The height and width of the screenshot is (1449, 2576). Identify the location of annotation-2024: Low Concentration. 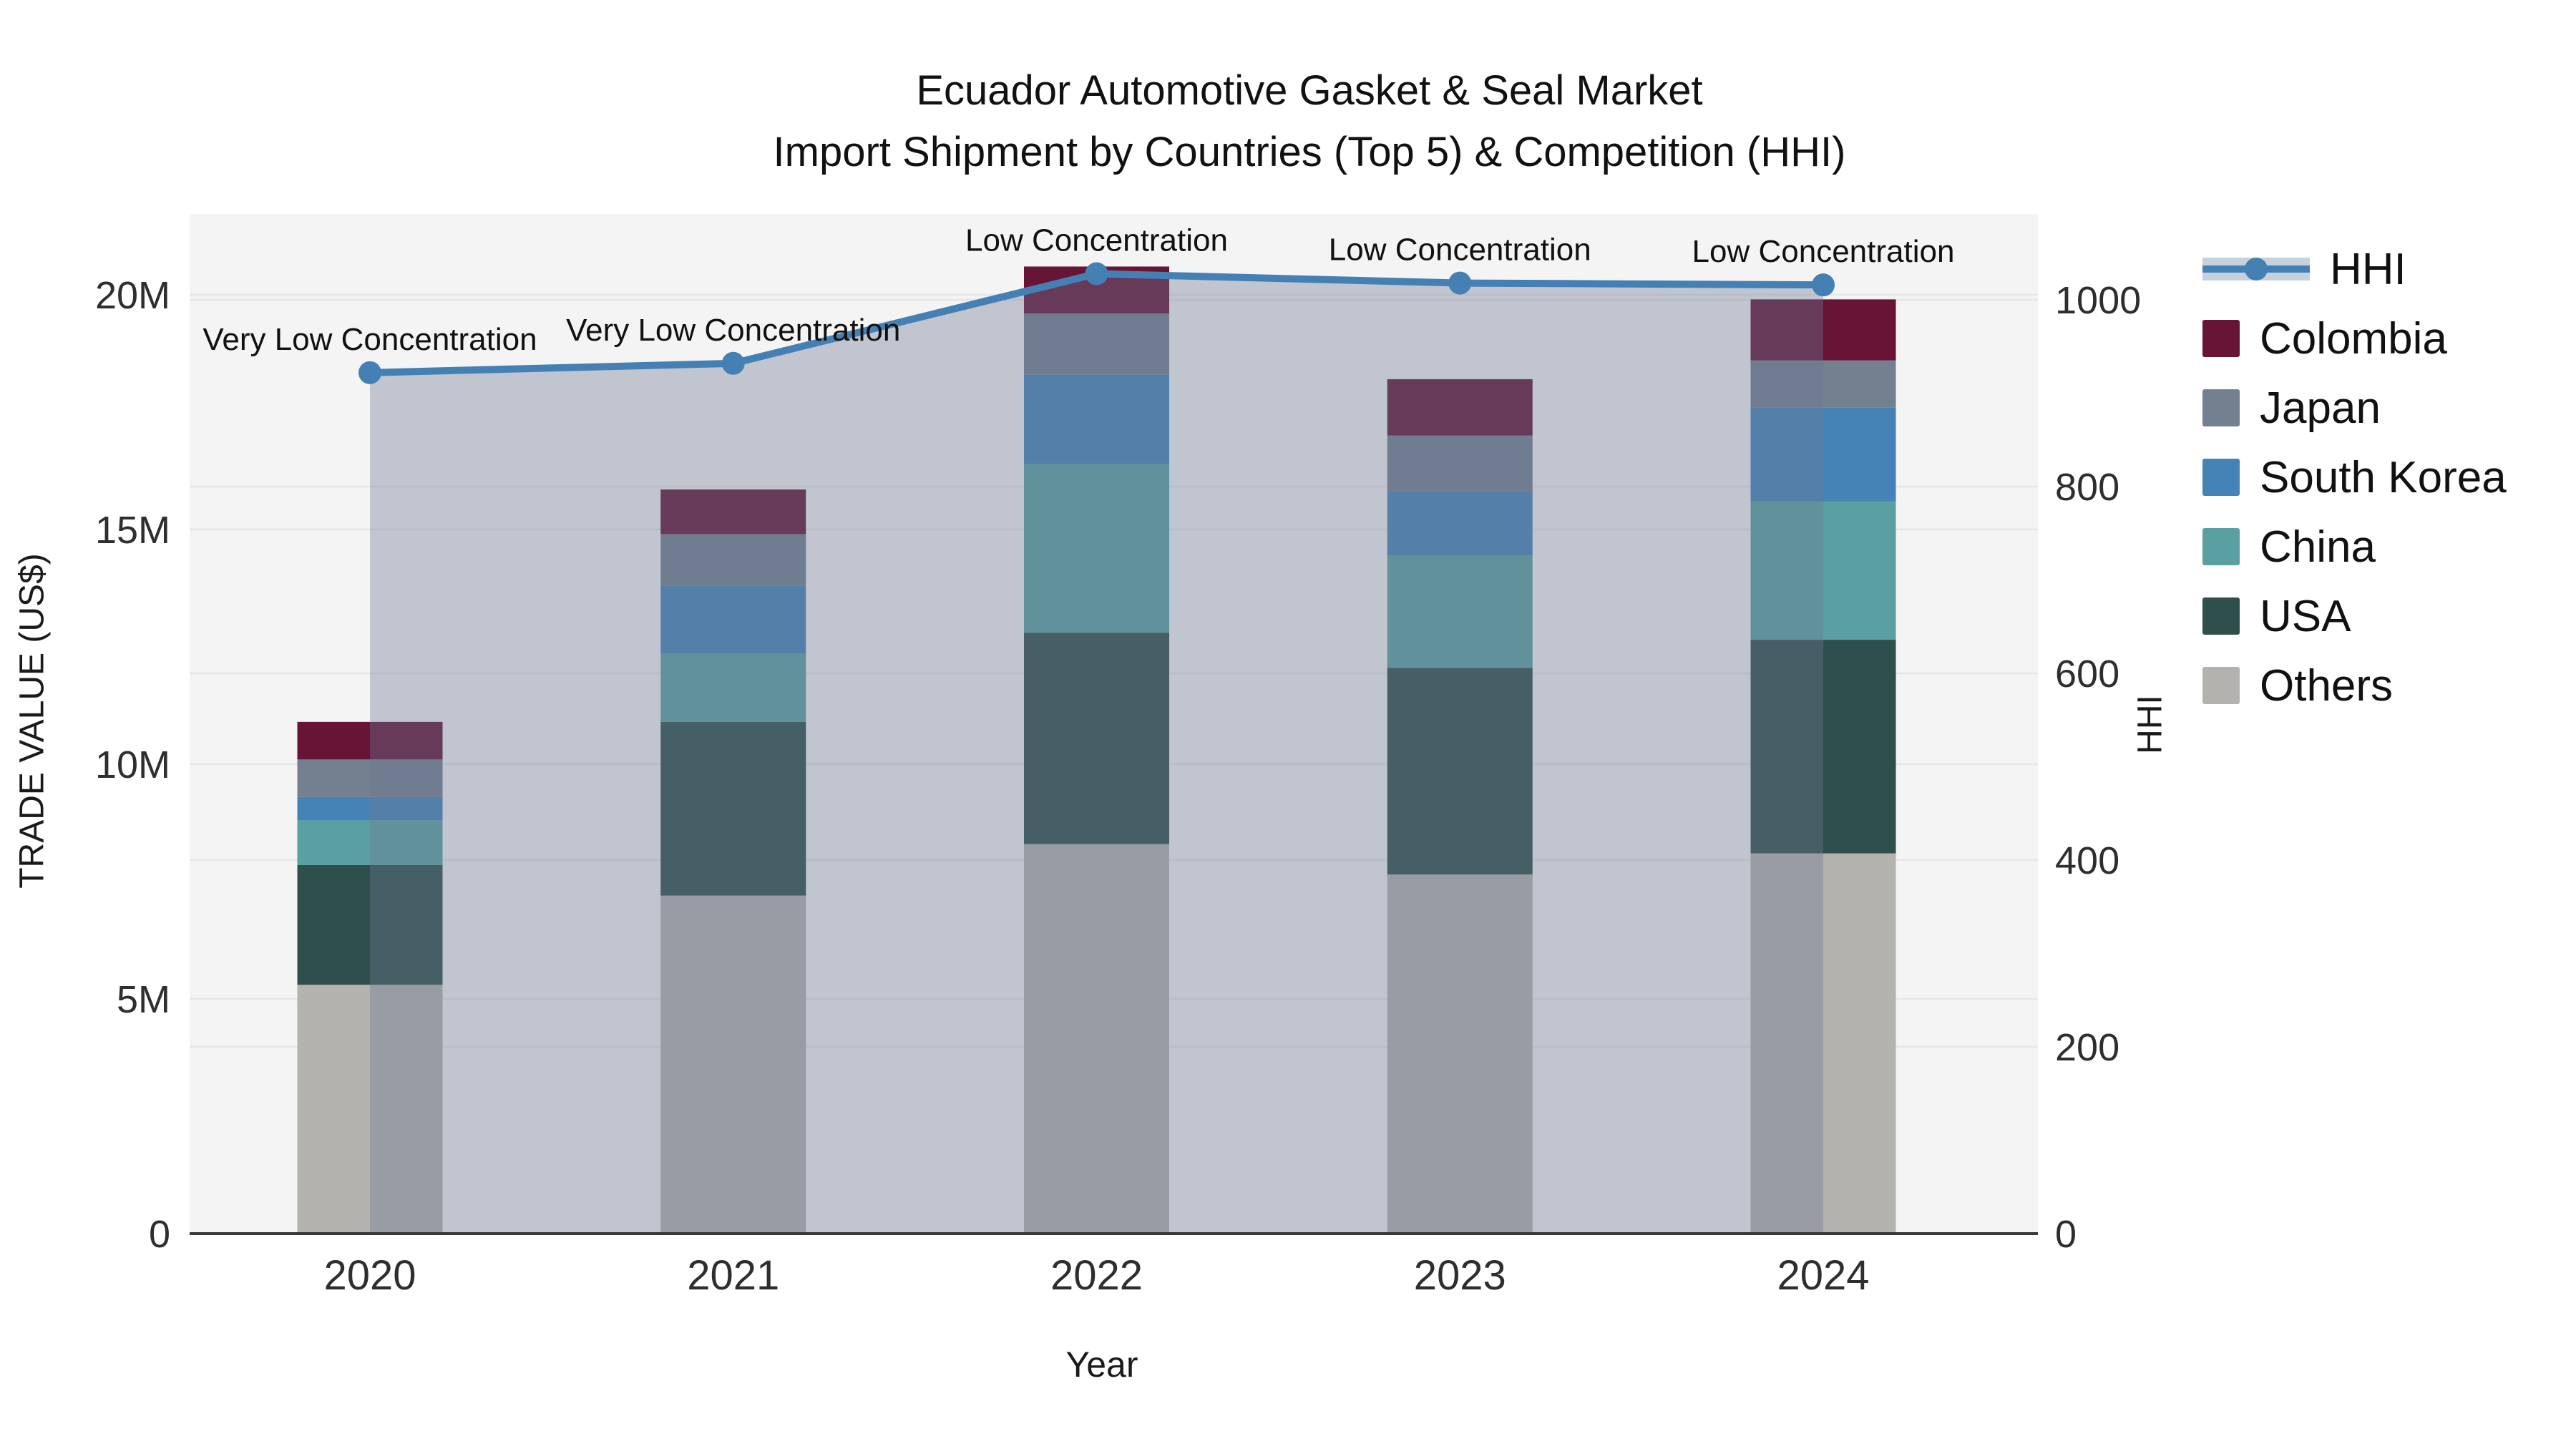
(1823, 251).